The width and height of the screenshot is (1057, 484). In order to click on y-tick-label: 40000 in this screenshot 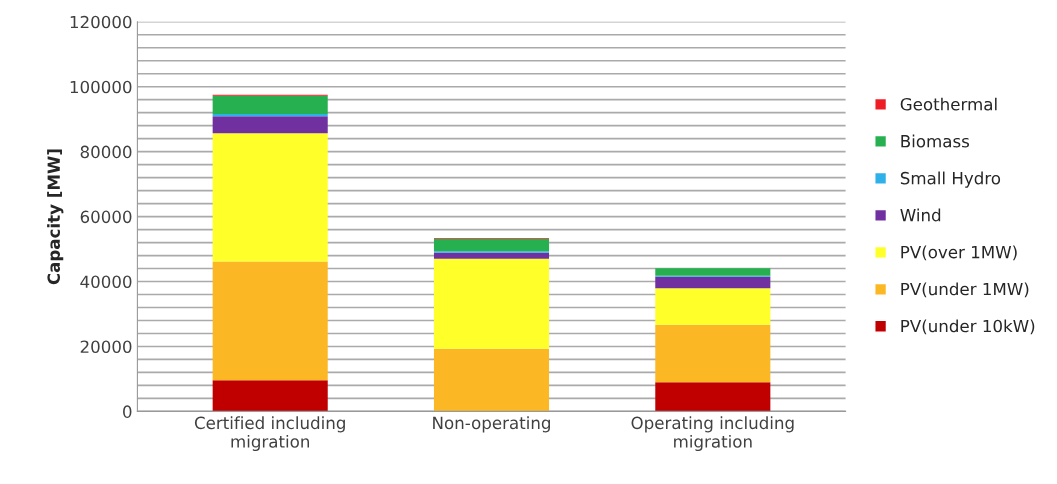, I will do `click(106, 282)`.